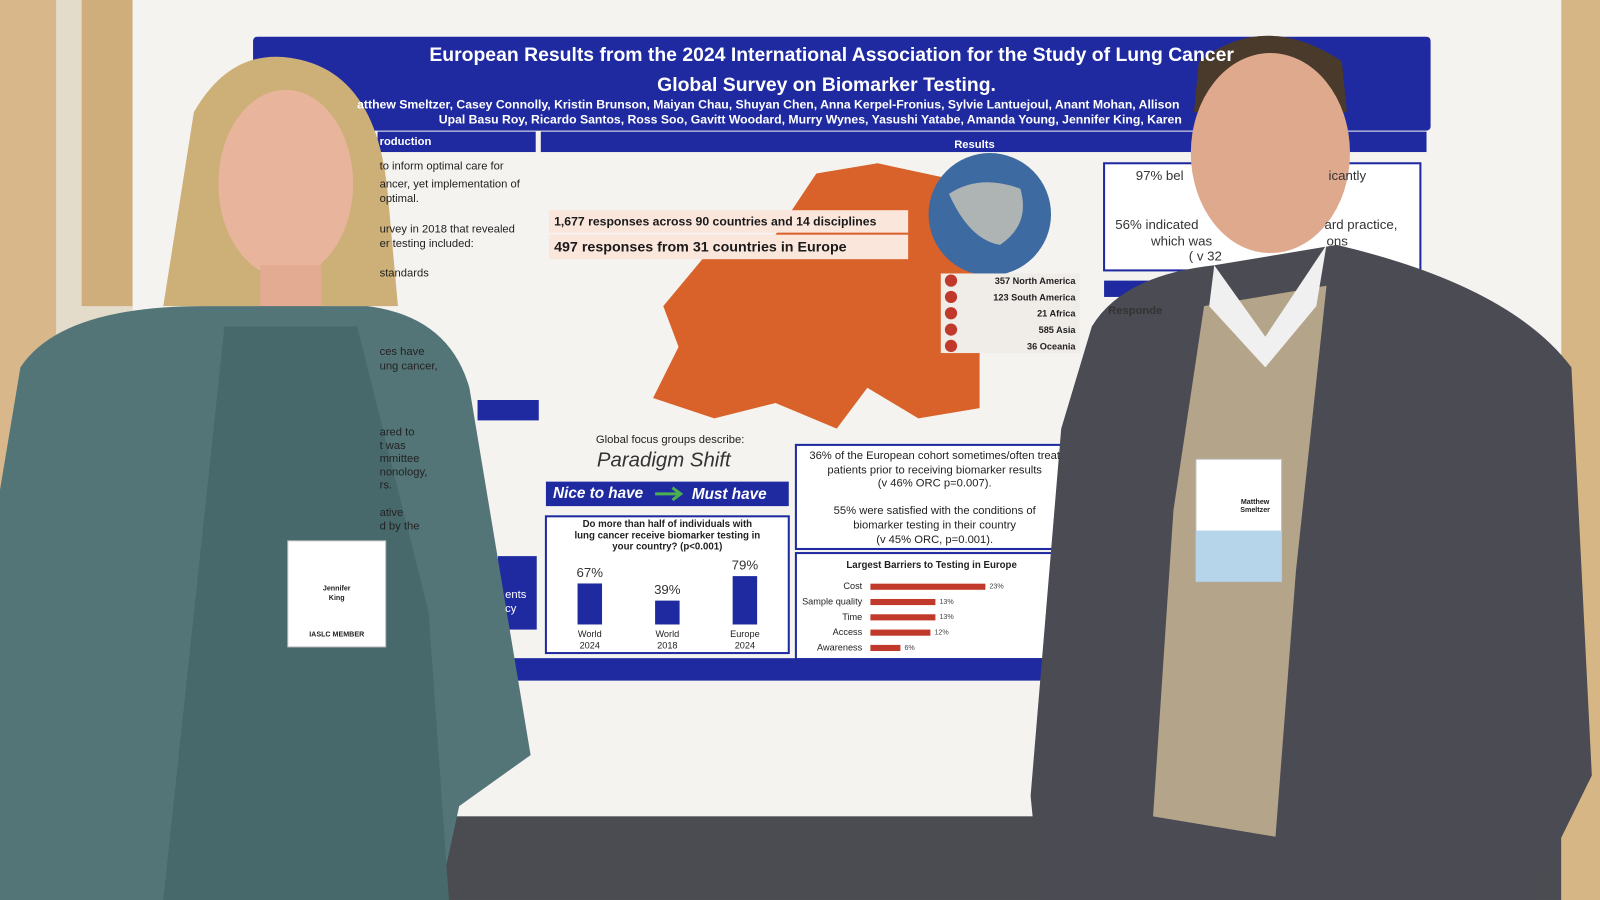 The image size is (1600, 900). I want to click on intro-text: to inform optimal care for, so click(442, 166).